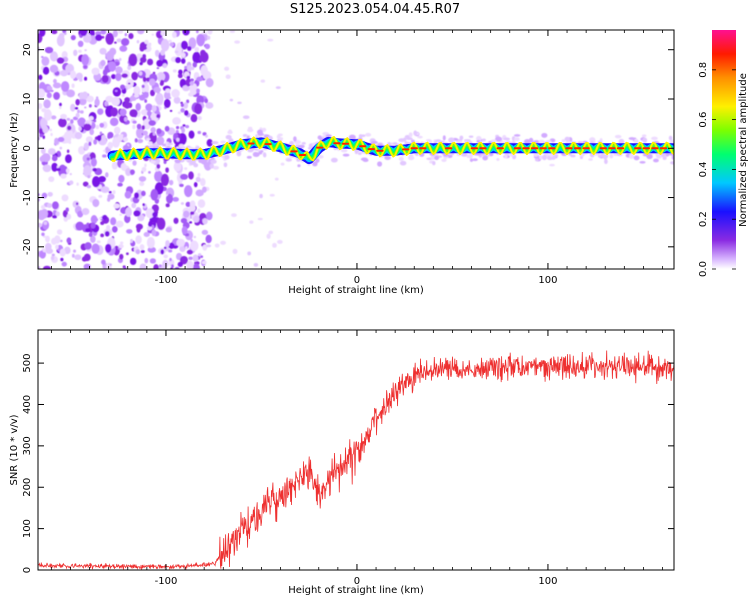 Image resolution: width=750 pixels, height=600 pixels. I want to click on y-tick-label: -10, so click(27, 197).